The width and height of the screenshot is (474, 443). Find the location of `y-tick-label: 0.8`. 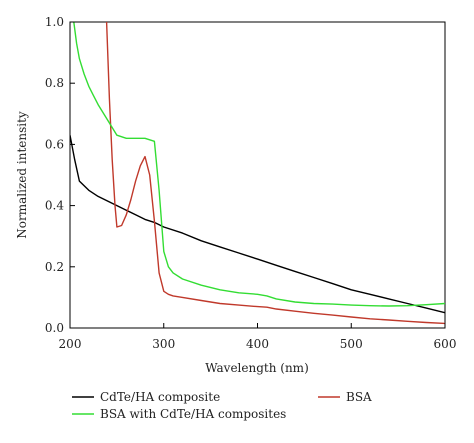

y-tick-label: 0.8 is located at coordinates (54, 83).